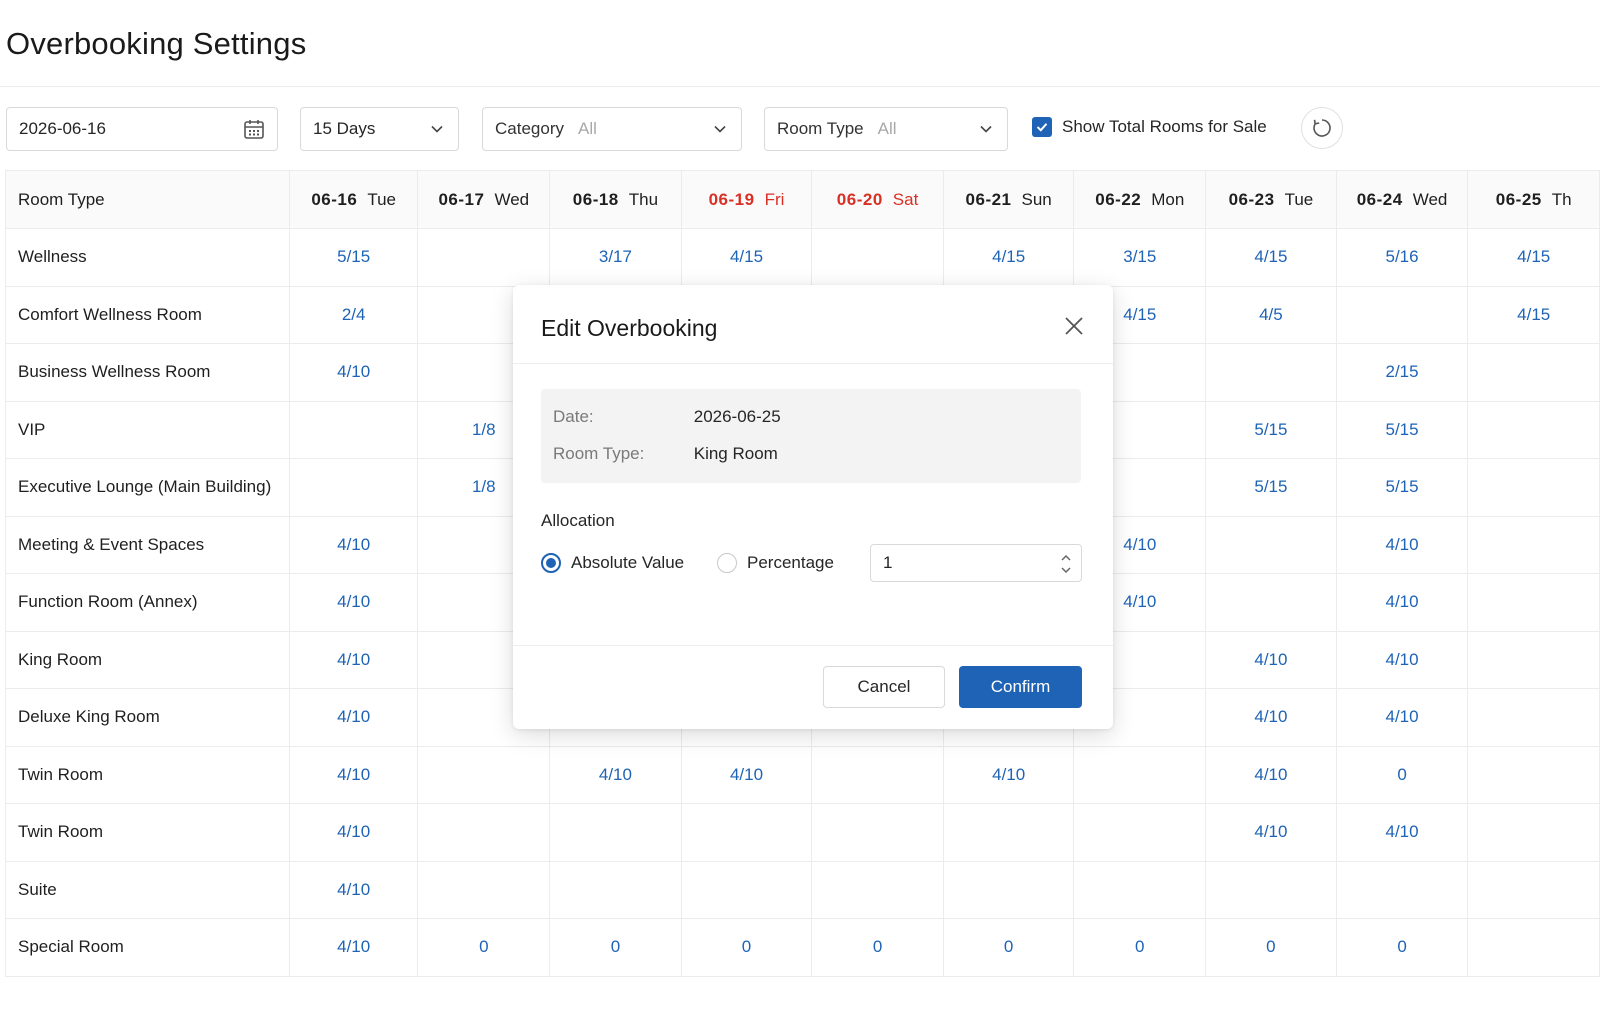 The image size is (1600, 1032). I want to click on allocation-value-input: 1, so click(976, 563).